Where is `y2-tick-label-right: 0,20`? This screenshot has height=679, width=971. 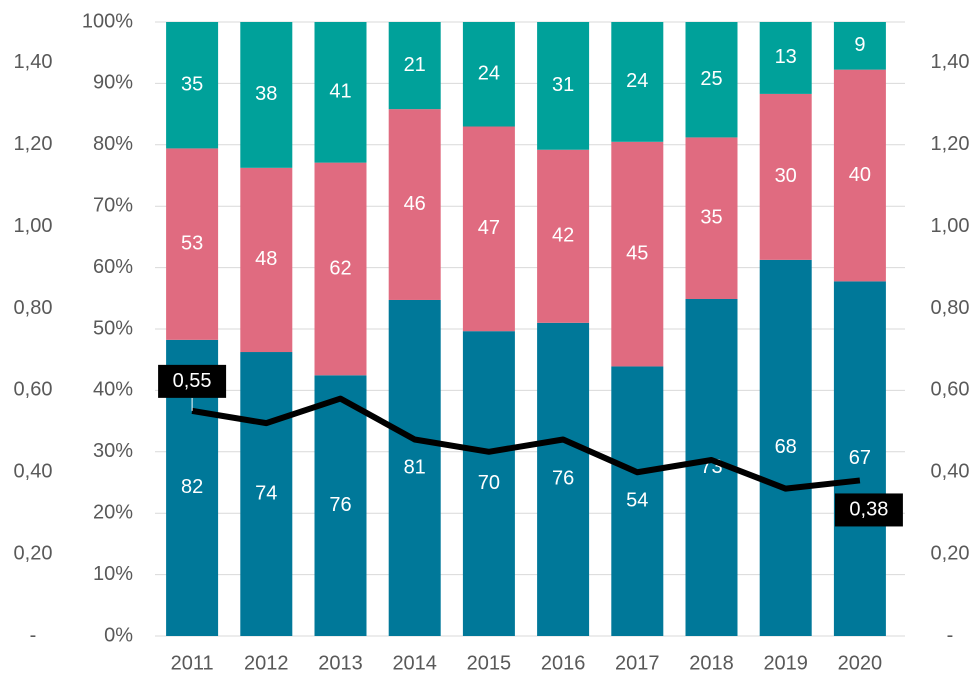 y2-tick-label-right: 0,20 is located at coordinates (950, 553).